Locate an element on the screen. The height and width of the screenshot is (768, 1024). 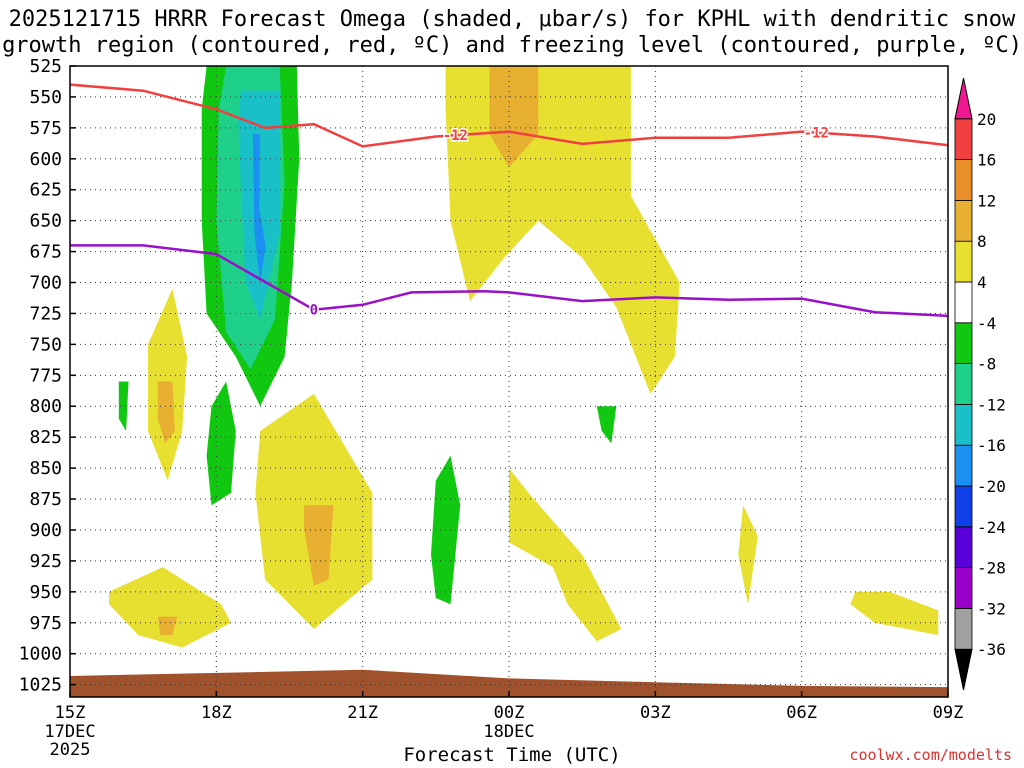
x-tick-sublabel: 2025 is located at coordinates (70, 750).